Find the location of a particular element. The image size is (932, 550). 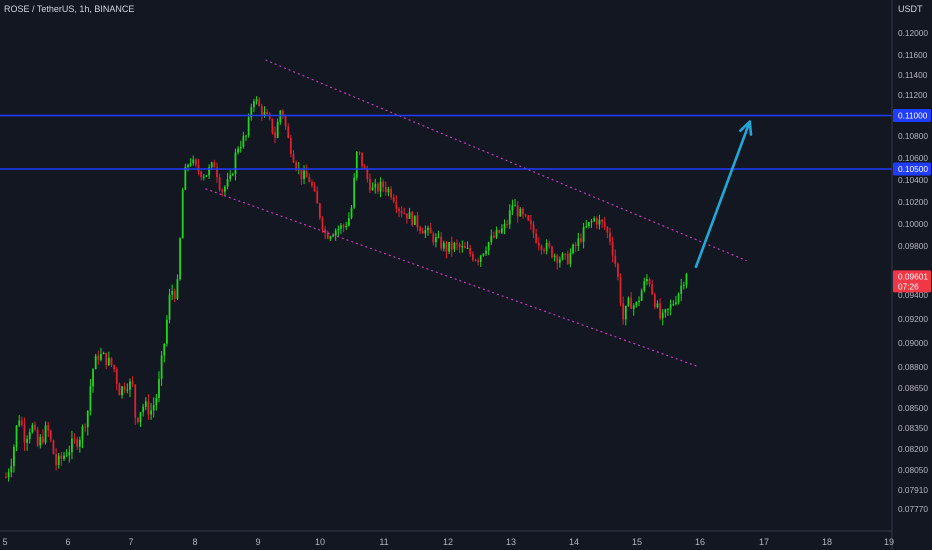

x-tick-label: 19 is located at coordinates (889, 542).